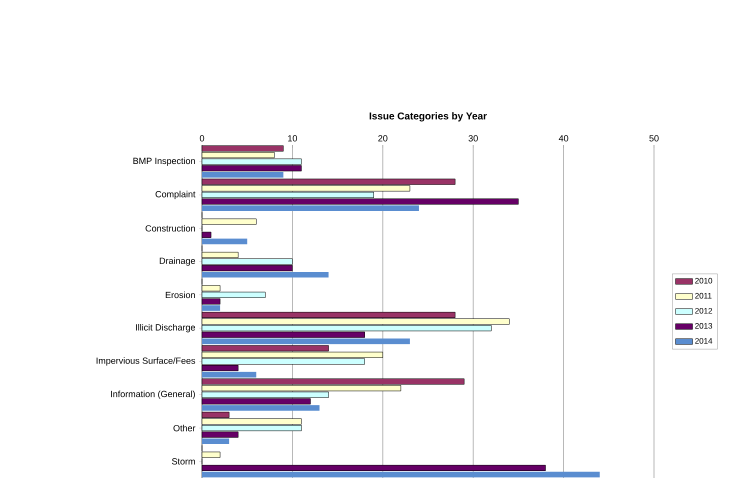  Describe the element at coordinates (473, 138) in the screenshot. I see `x-tick-label: 30` at that location.